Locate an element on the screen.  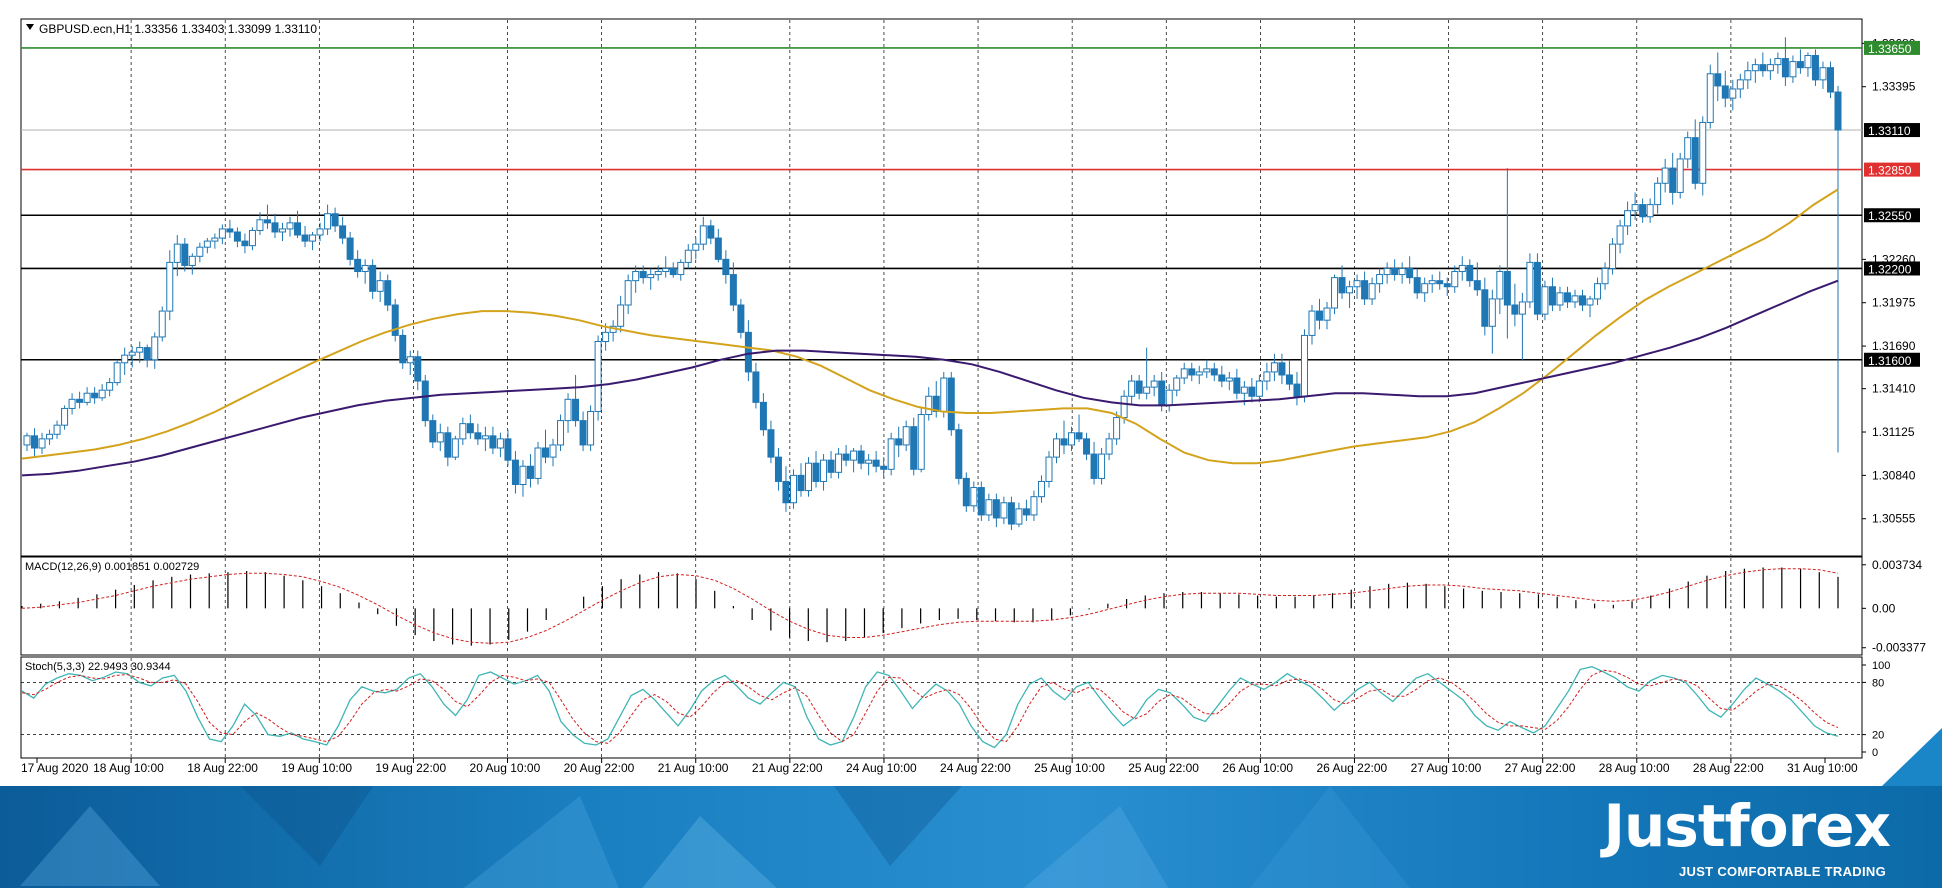
stoch-axis-label: 80 is located at coordinates (1878, 683).